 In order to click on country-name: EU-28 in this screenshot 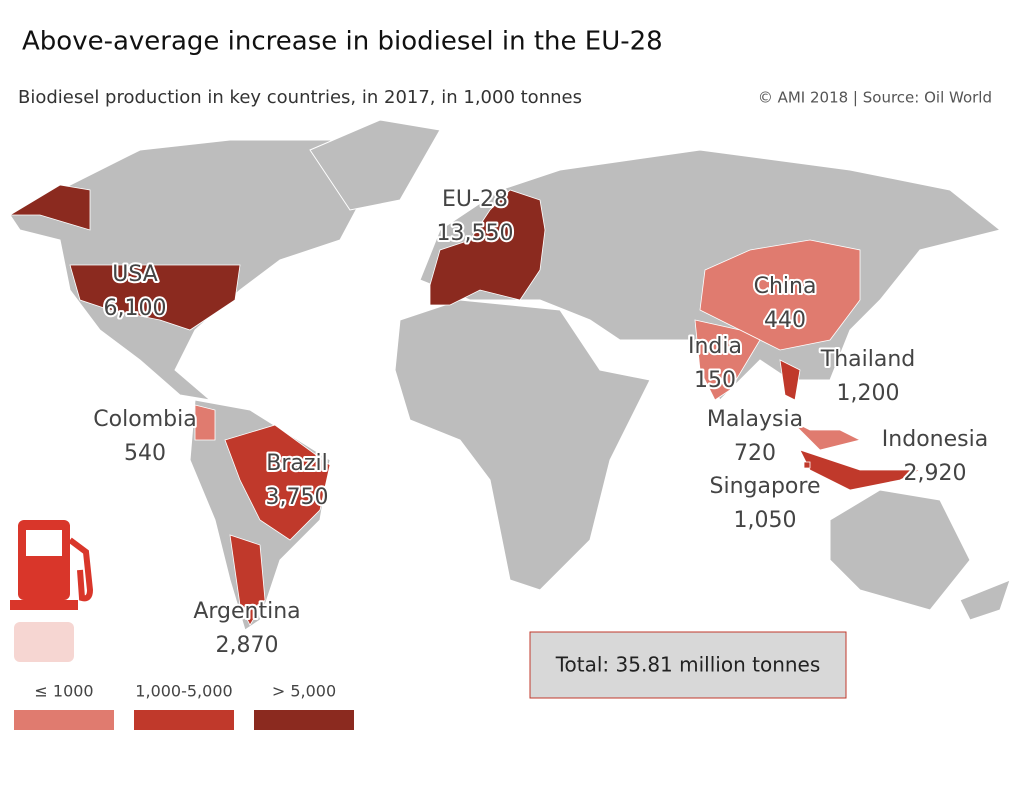, I will do `click(475, 199)`.